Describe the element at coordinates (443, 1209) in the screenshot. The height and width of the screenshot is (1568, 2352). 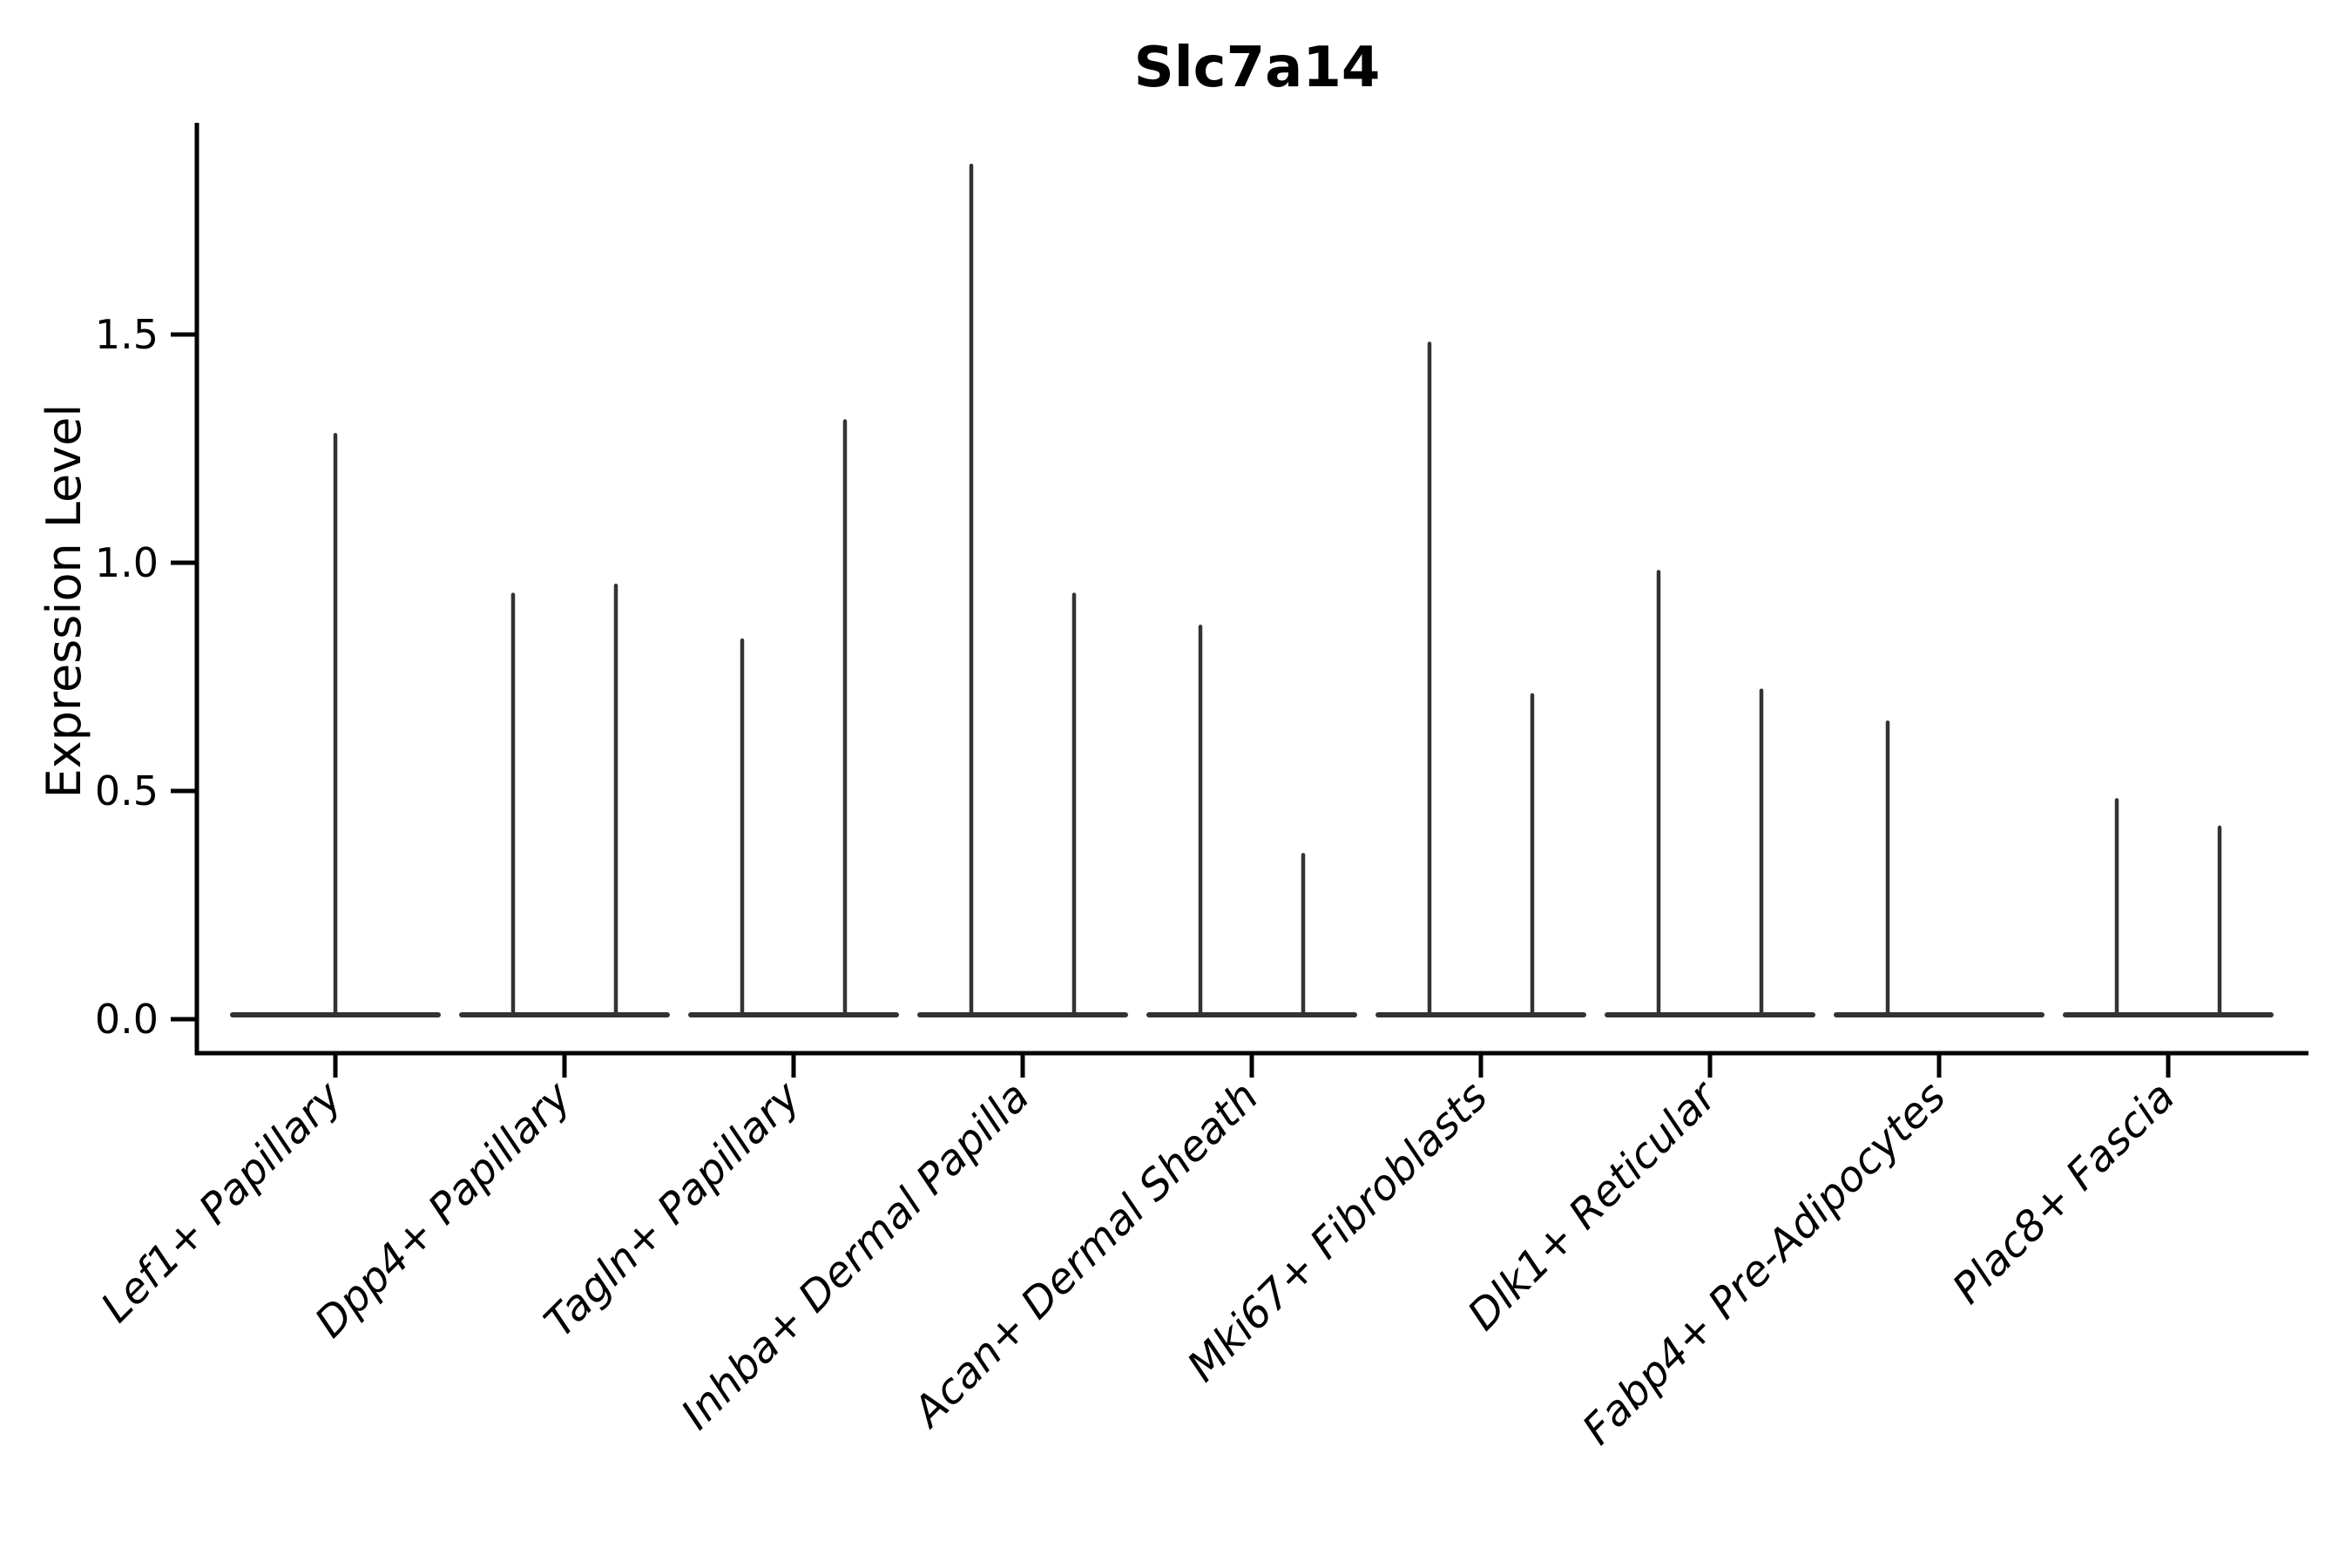
I see `x-tick-label: Dpp4+ Papillary` at that location.